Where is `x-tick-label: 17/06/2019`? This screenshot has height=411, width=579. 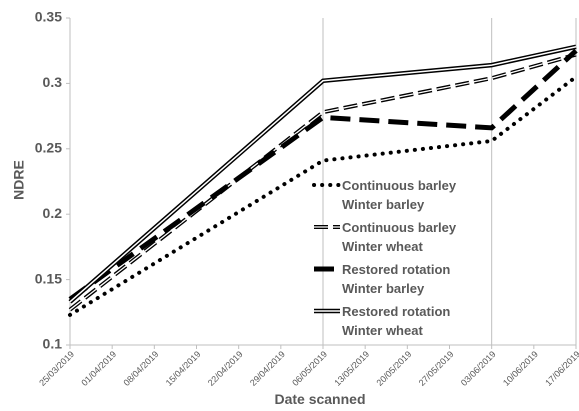
x-tick-label: 17/06/2019 is located at coordinates (561, 368).